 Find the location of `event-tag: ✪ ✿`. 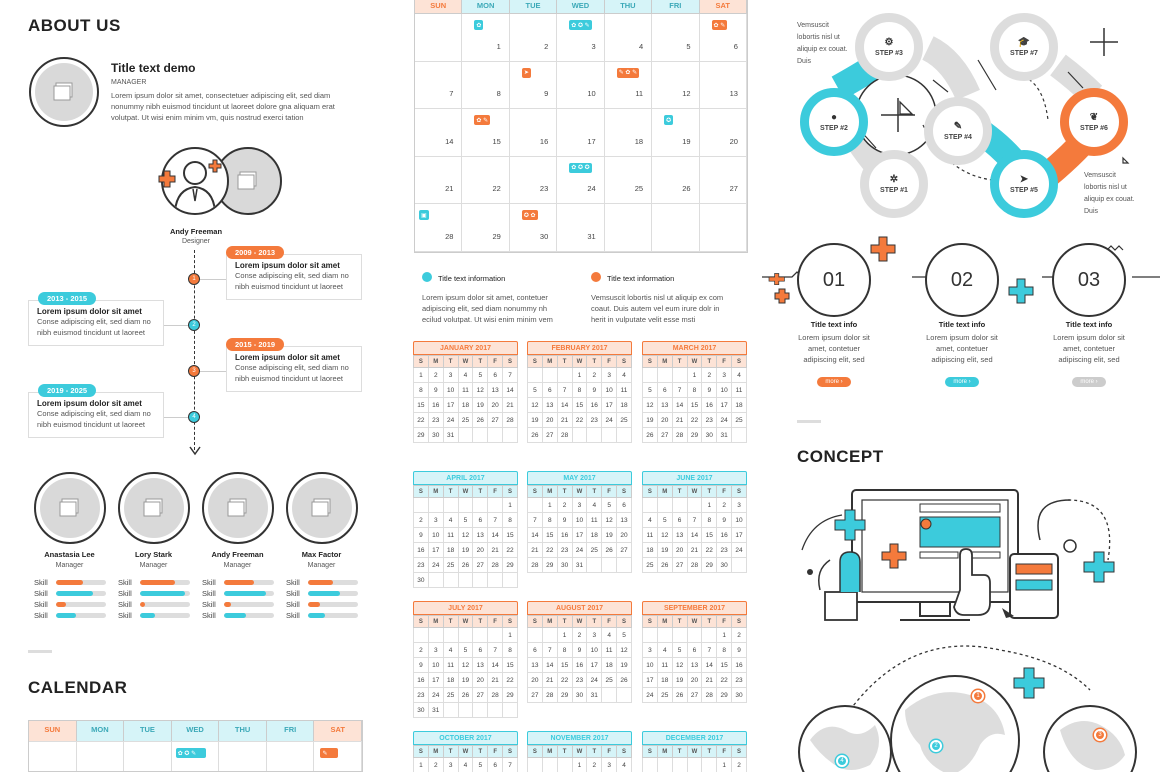

event-tag: ✪ ✿ is located at coordinates (529, 215).